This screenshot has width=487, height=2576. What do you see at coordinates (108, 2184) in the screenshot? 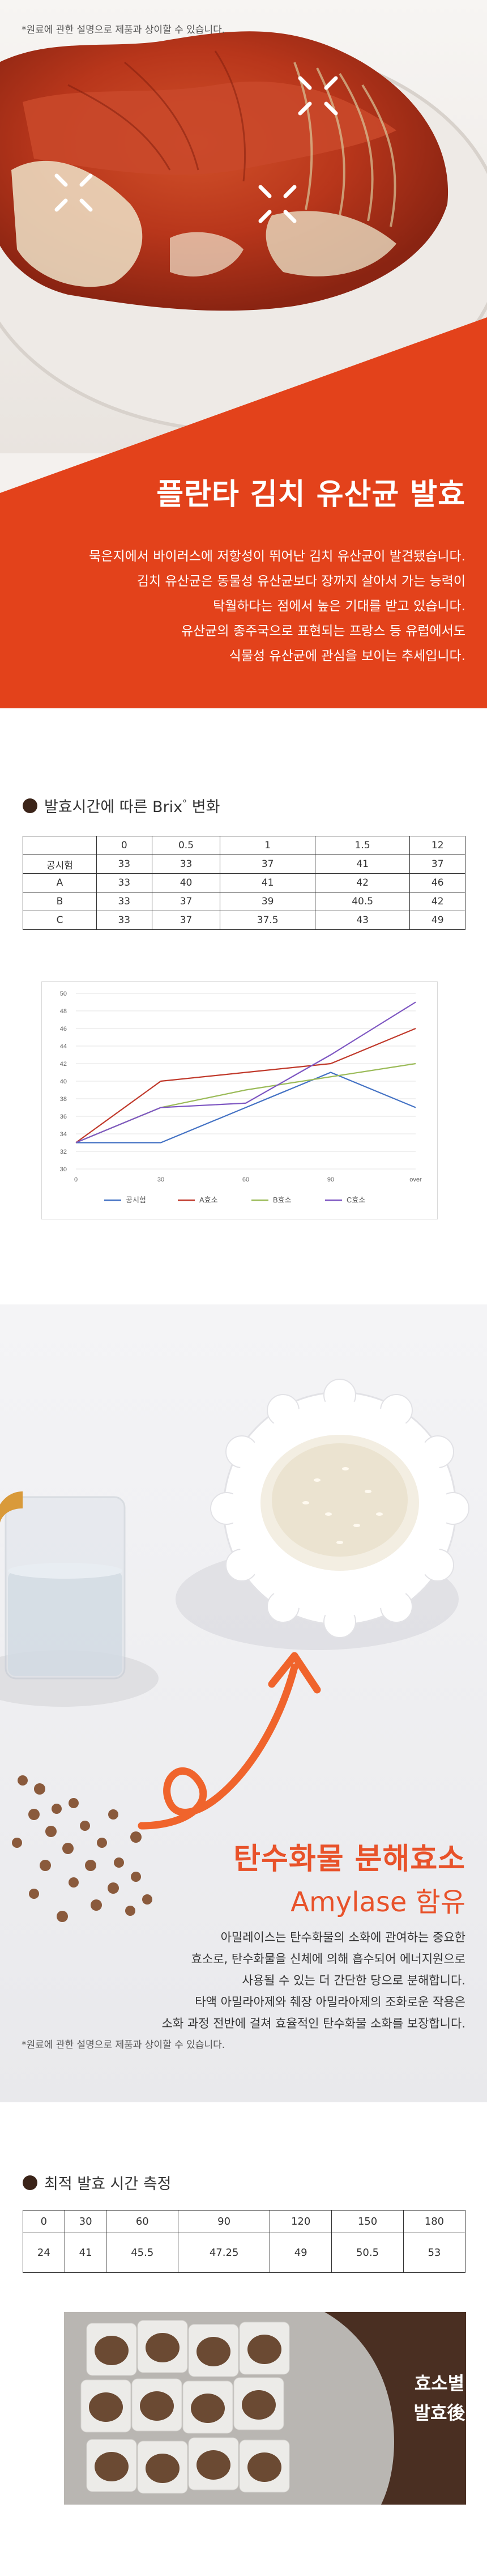
I see `optimal-heading-text: 최적 발효 시간 측정` at bounding box center [108, 2184].